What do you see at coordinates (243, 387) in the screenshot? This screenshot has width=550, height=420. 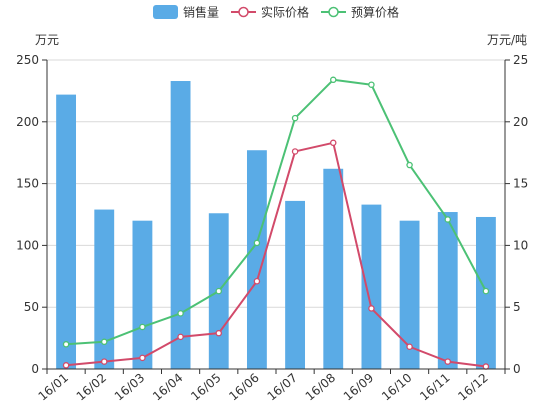 I see `x-tick-label: 16/06` at bounding box center [243, 387].